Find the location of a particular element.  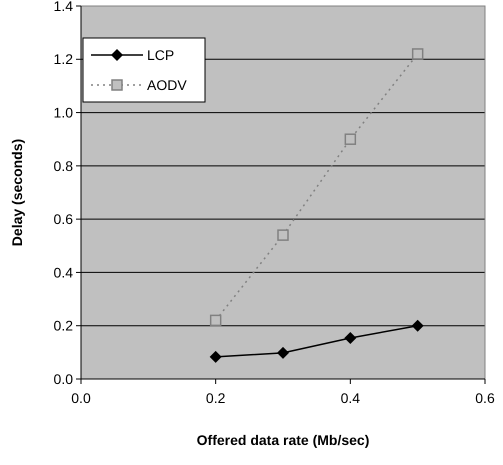

y-tick-label: 1.0 is located at coordinates (64, 112).